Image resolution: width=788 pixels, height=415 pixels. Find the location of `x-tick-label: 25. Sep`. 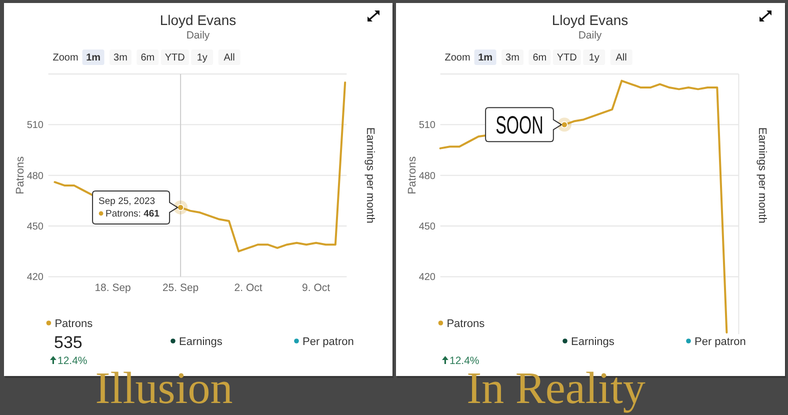

x-tick-label: 25. Sep is located at coordinates (180, 288).